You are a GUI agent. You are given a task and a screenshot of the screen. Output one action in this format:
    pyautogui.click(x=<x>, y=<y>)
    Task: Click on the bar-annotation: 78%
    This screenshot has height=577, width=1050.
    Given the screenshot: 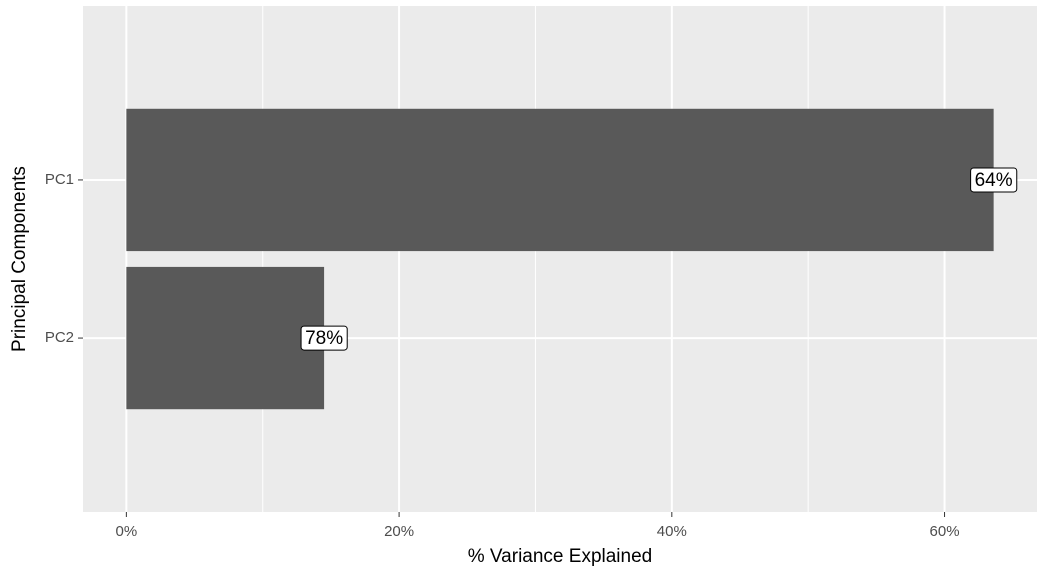 What is the action you would take?
    pyautogui.click(x=324, y=338)
    